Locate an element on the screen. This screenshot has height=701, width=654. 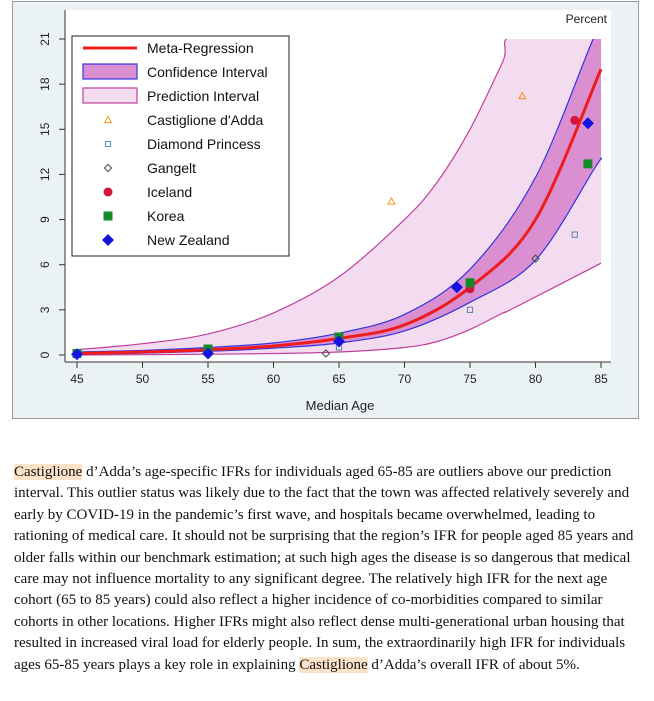
y-tick-label: 21 is located at coordinates (45, 39).